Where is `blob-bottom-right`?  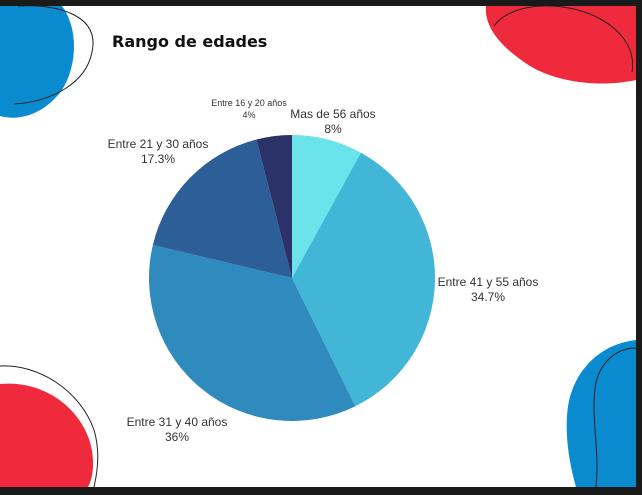 blob-bottom-right is located at coordinates (601, 413).